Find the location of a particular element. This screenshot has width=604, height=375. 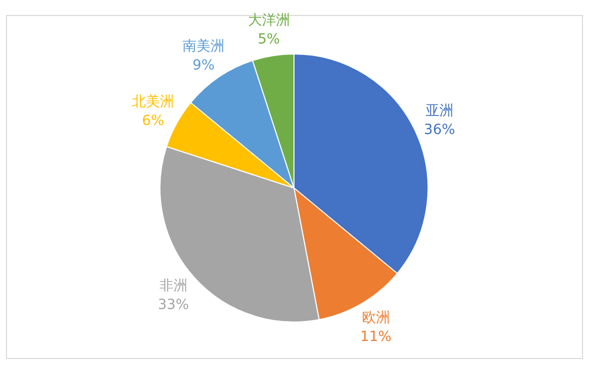

data-label: 33% is located at coordinates (173, 304).